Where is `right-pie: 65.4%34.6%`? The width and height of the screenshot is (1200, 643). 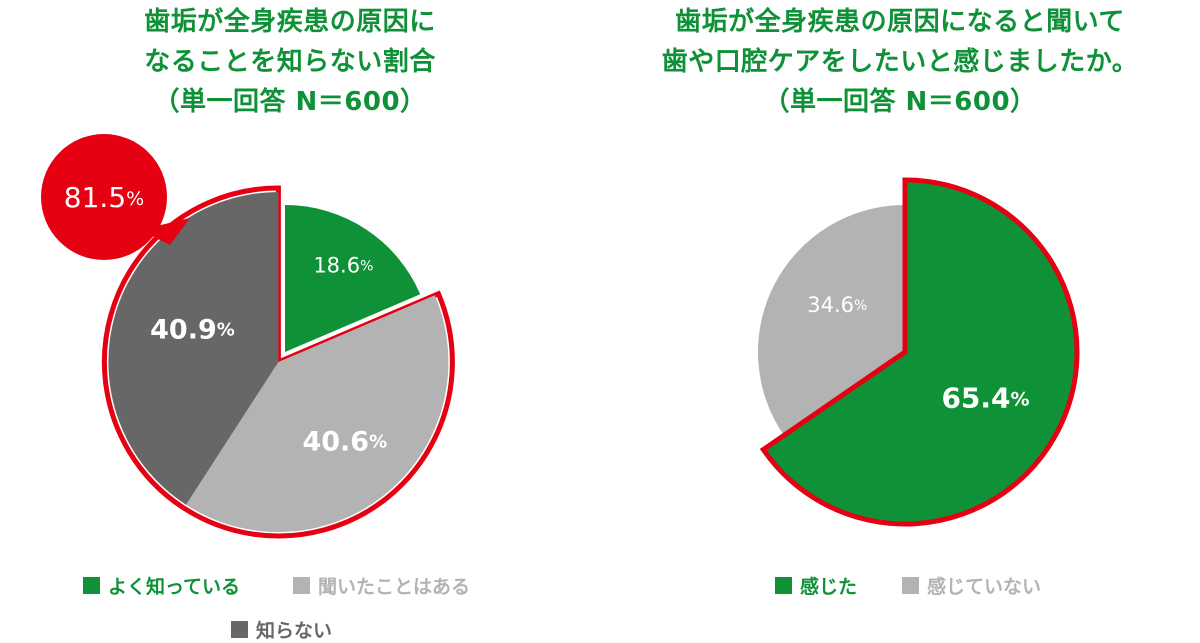 right-pie: 65.4%34.6% is located at coordinates (918, 352).